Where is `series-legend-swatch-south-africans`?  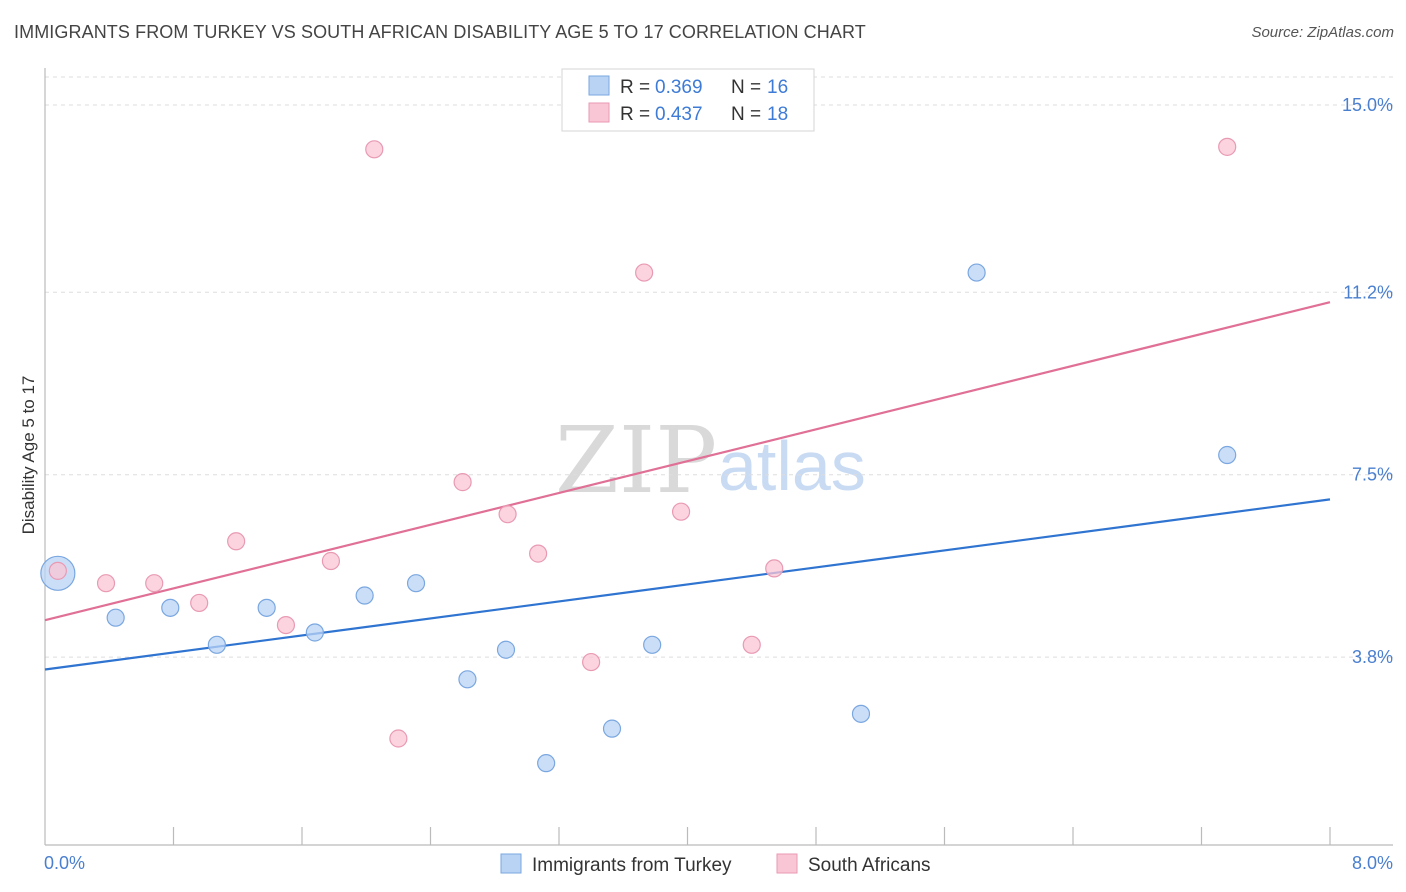 series-legend-swatch-south-africans is located at coordinates (787, 863).